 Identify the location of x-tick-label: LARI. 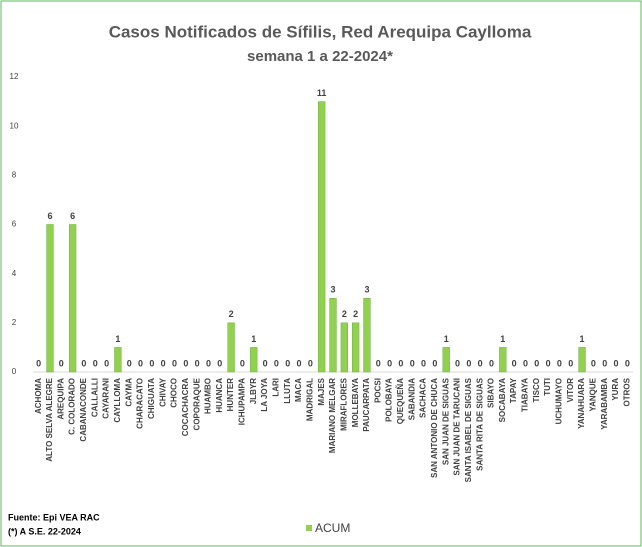
(276, 387).